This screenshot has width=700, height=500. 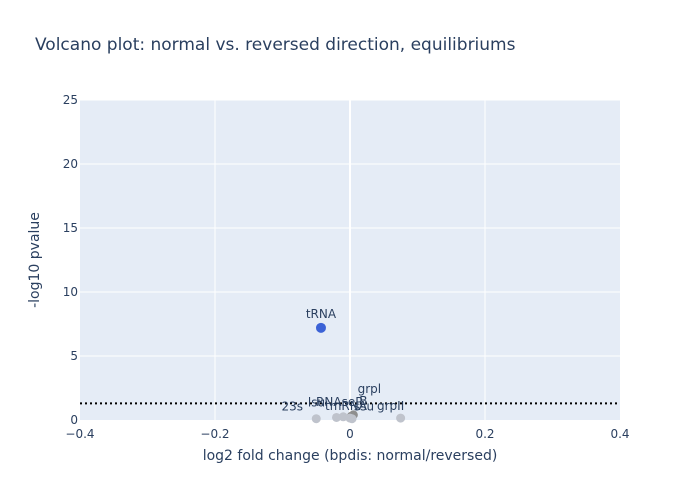 I want to click on point-label: lsu, so click(x=316, y=402).